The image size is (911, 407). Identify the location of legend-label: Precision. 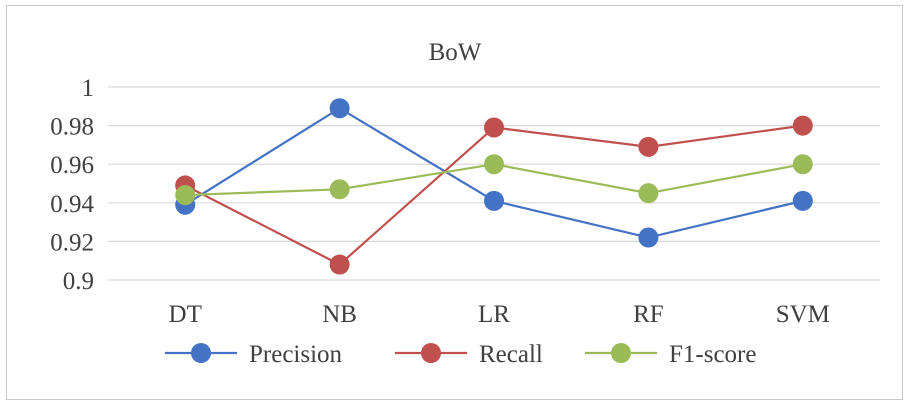
(296, 354).